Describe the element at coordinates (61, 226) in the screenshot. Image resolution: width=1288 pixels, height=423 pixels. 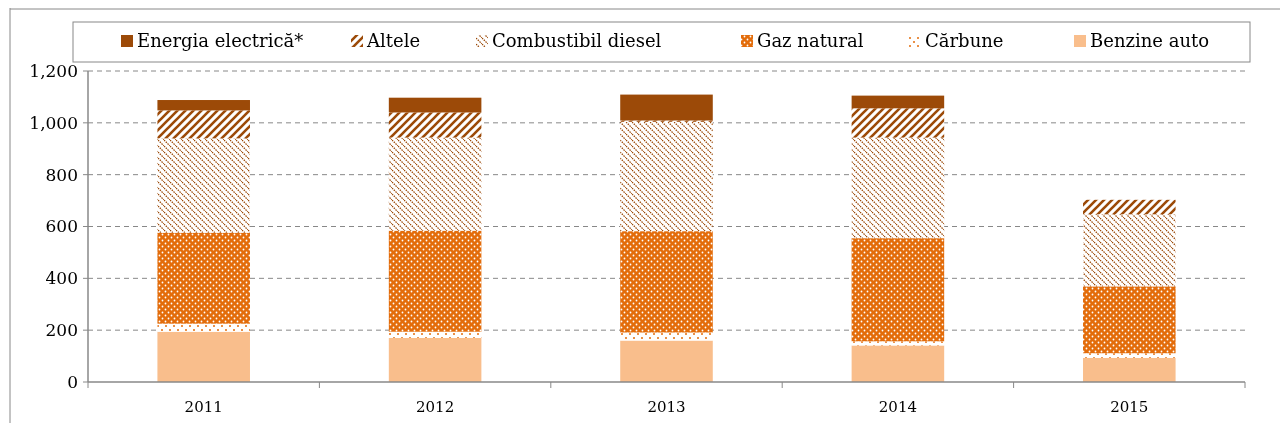
I see `y-tick-label: 600` at that location.